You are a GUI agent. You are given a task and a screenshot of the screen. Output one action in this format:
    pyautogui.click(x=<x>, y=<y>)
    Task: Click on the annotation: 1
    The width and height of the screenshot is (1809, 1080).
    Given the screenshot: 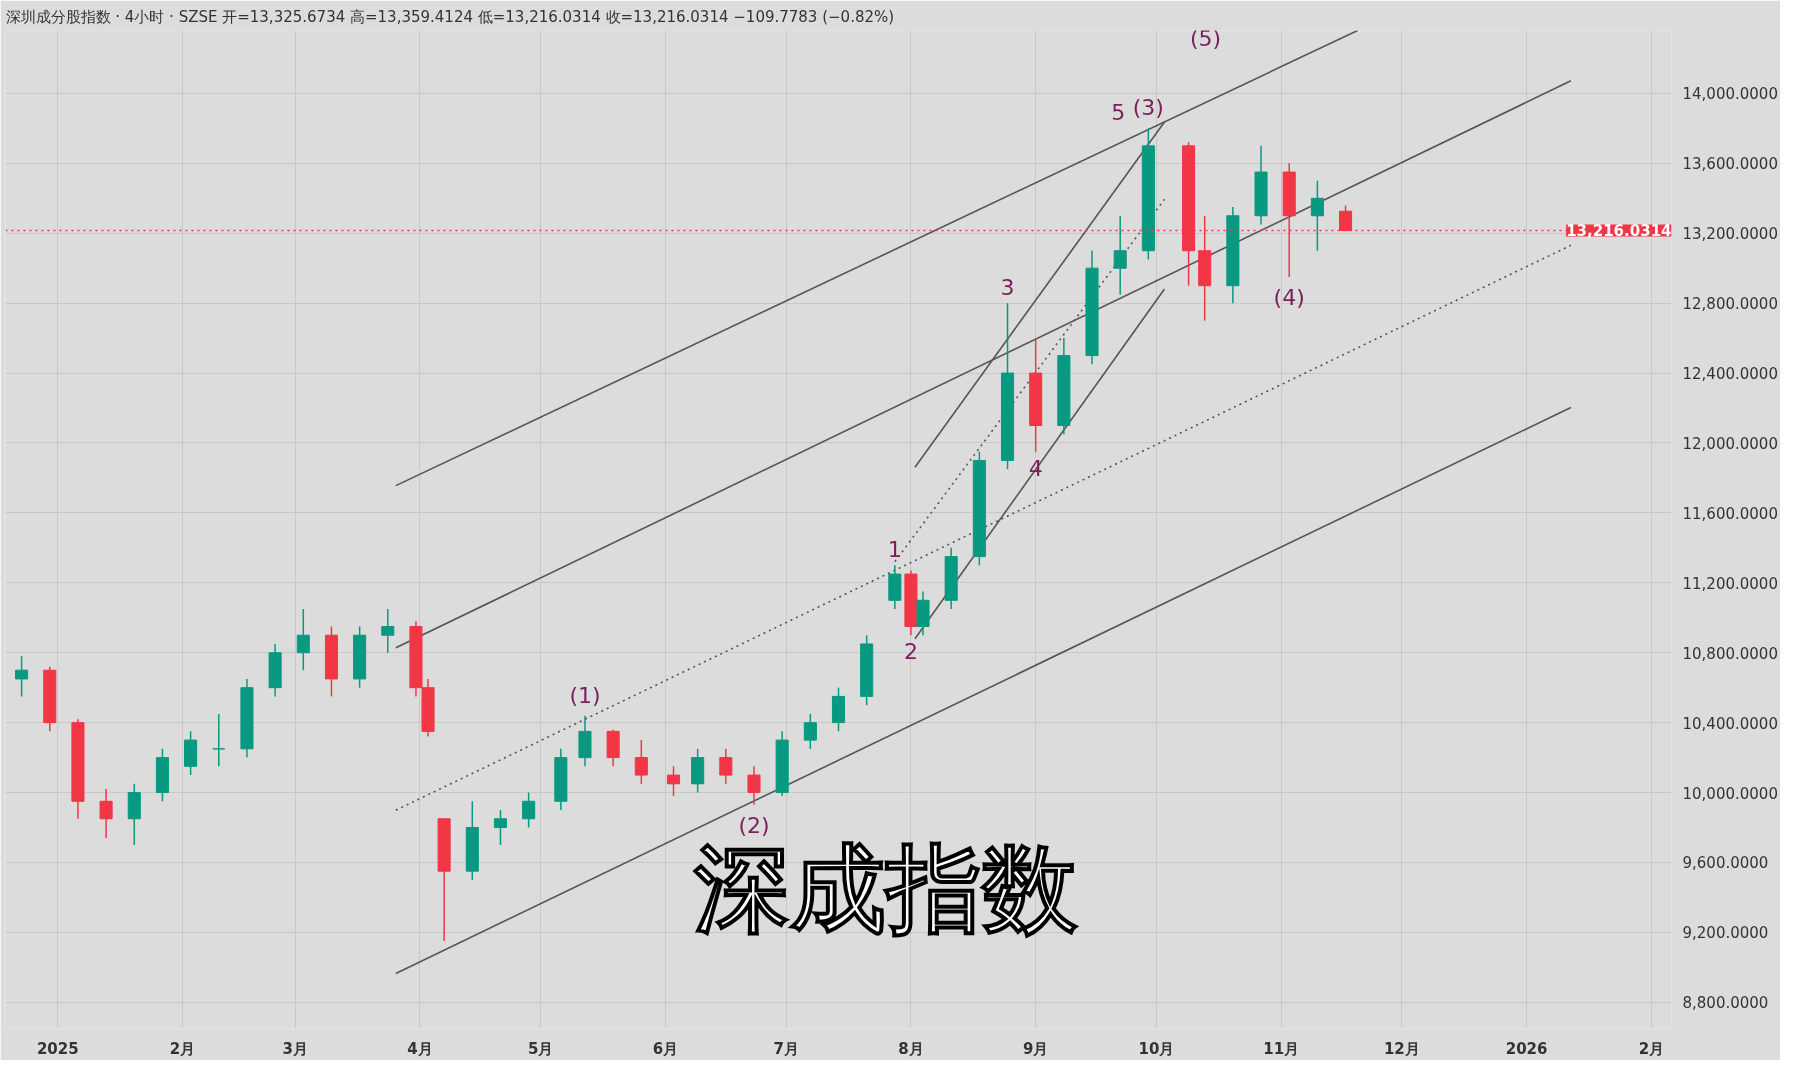 What is the action you would take?
    pyautogui.click(x=894, y=550)
    